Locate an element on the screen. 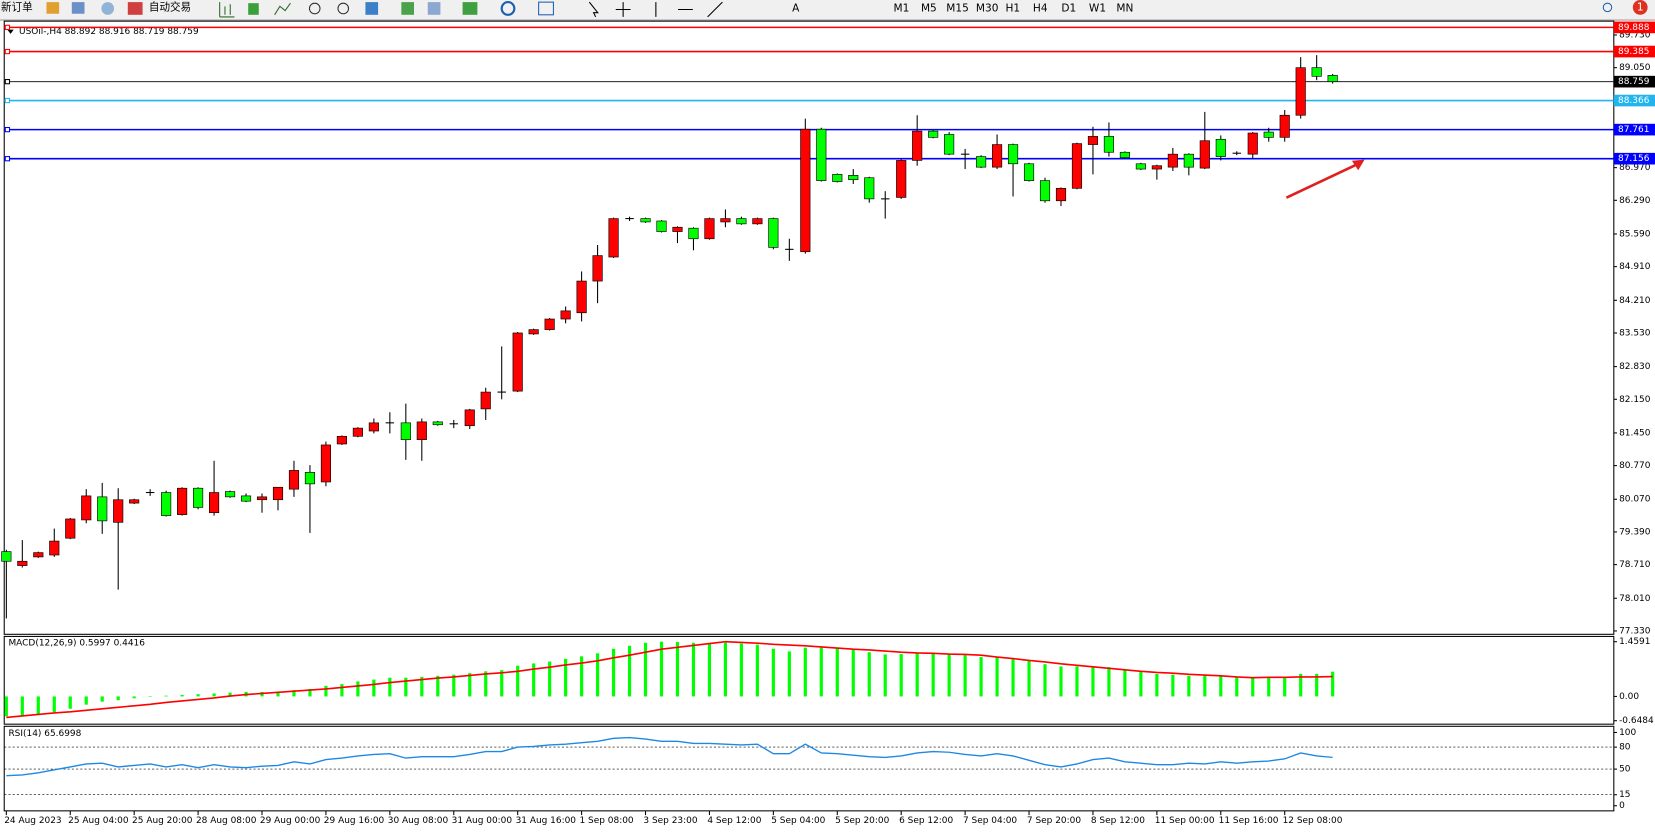 Image resolution: width=1655 pixels, height=832 pixels. zoom-in-icon is located at coordinates (314, 8).